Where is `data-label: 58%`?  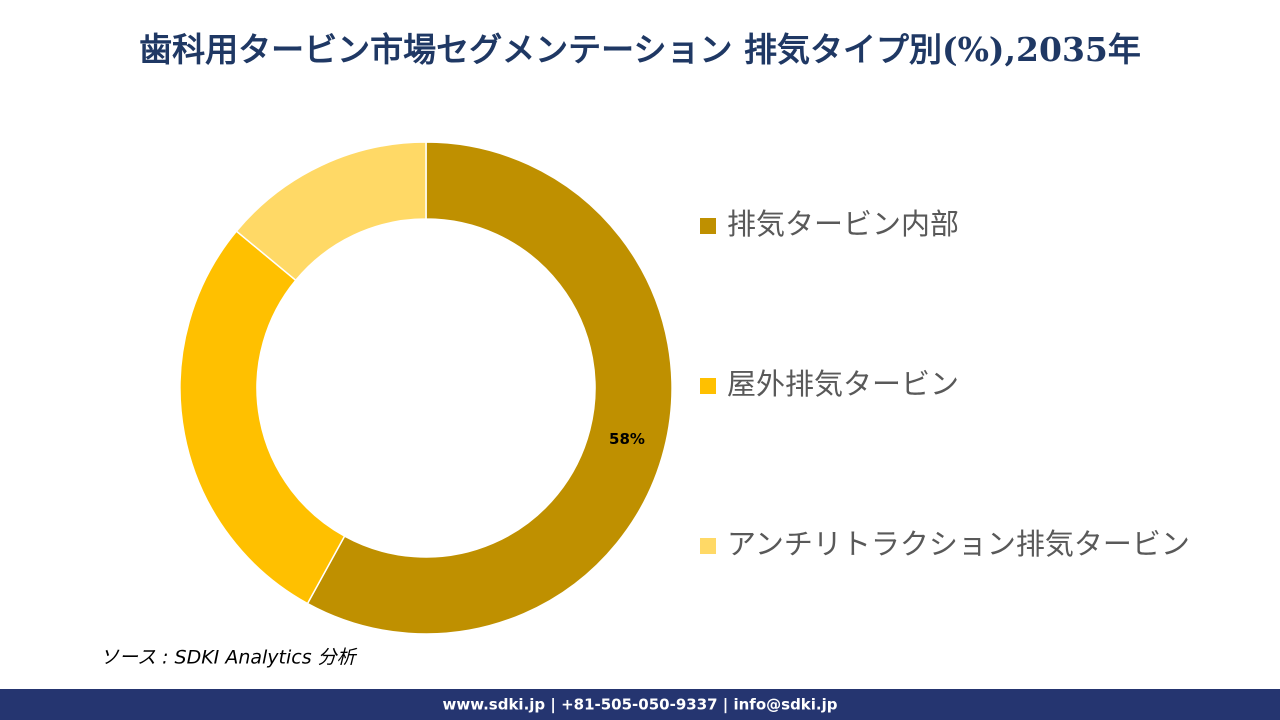 data-label: 58% is located at coordinates (627, 439).